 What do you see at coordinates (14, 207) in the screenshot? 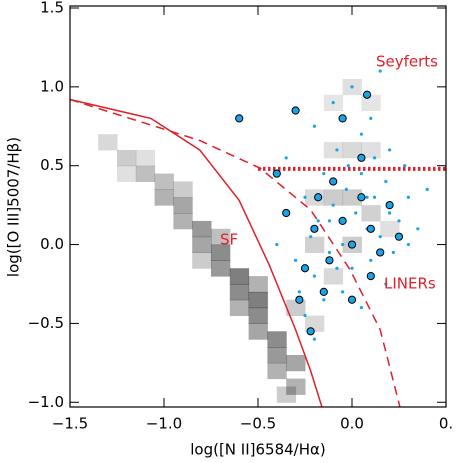
I see `y-axis-label: log([O III]5007/Hβ)` at bounding box center [14, 207].